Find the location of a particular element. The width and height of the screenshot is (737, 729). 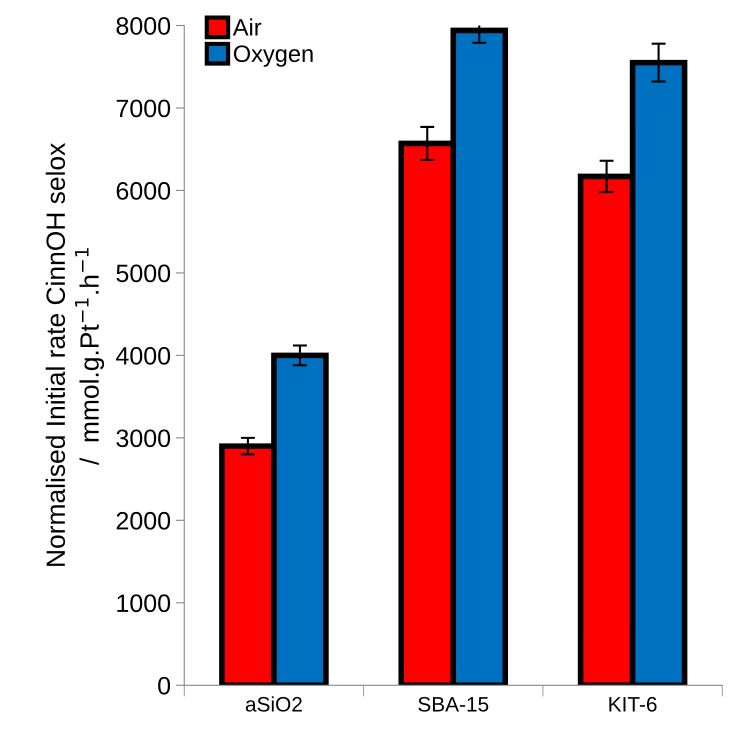

y-tick-label: 0 is located at coordinates (164, 685).